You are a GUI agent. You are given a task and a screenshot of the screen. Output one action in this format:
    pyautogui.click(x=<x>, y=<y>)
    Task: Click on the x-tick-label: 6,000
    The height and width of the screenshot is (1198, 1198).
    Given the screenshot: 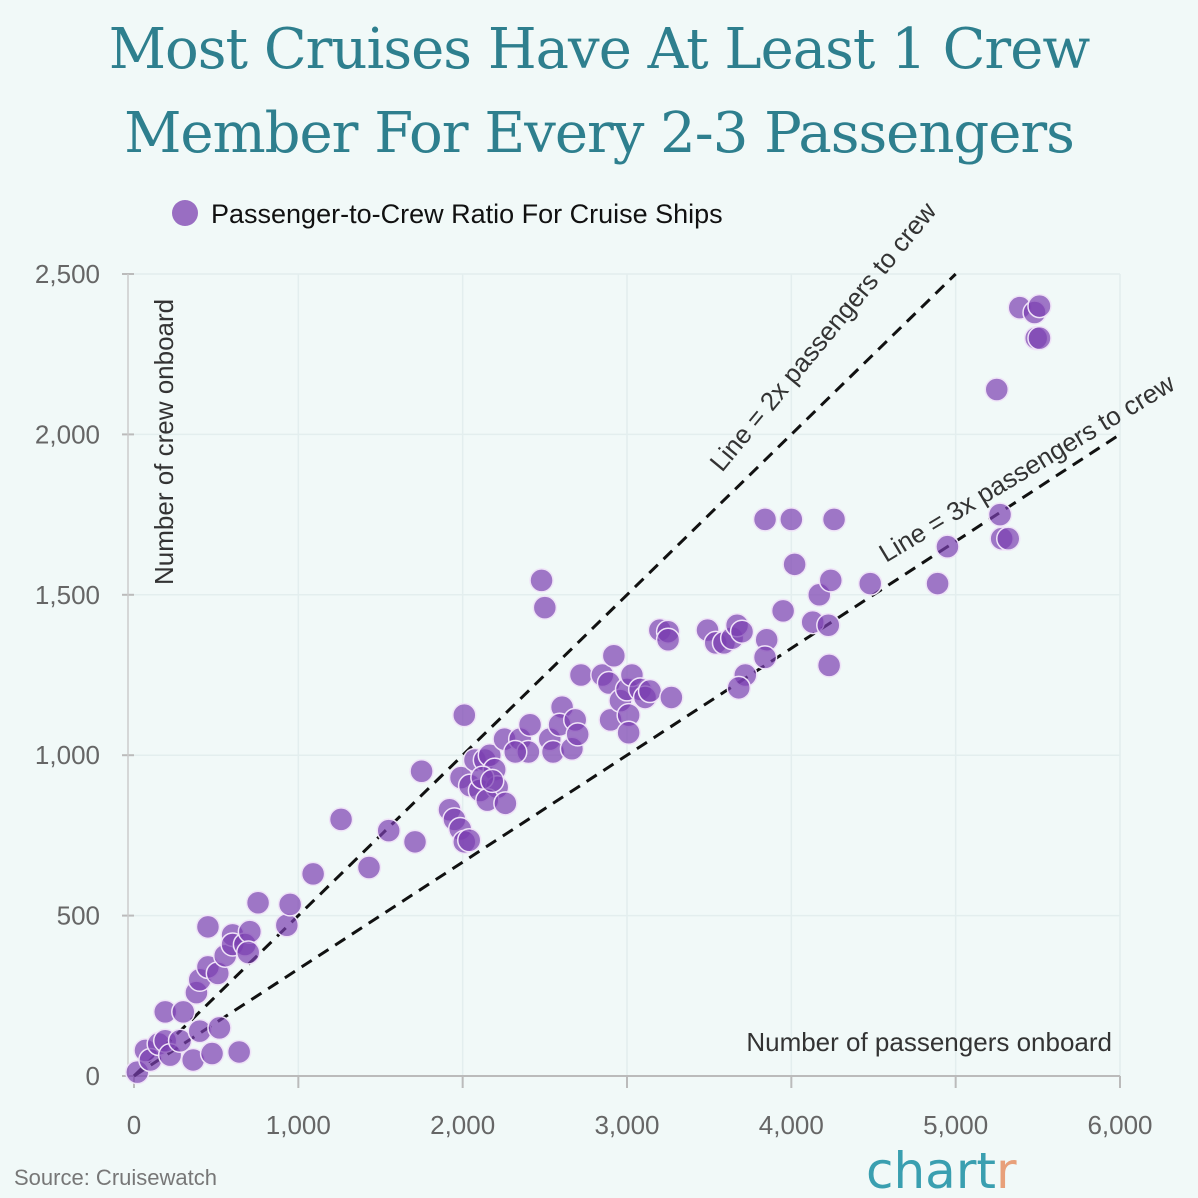 What is the action you would take?
    pyautogui.click(x=1119, y=1125)
    